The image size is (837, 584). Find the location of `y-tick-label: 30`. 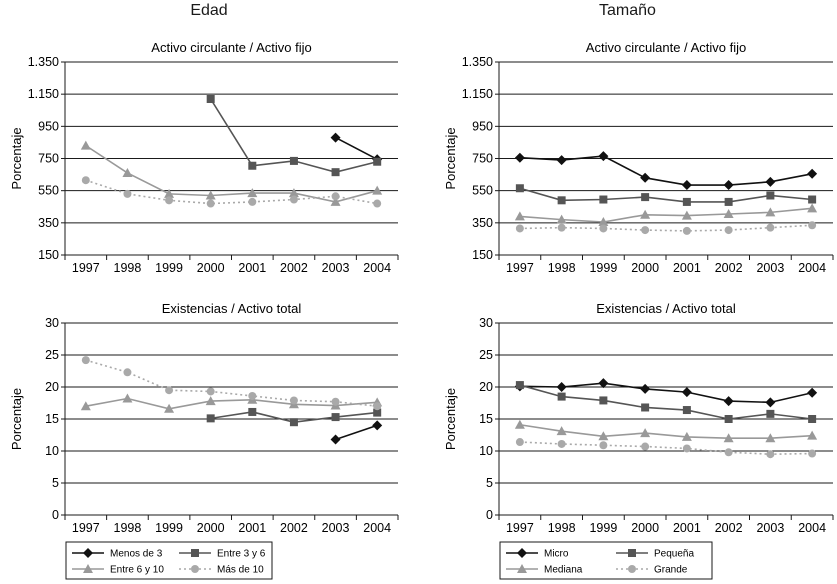

y-tick-label: 30 is located at coordinates (486, 323).